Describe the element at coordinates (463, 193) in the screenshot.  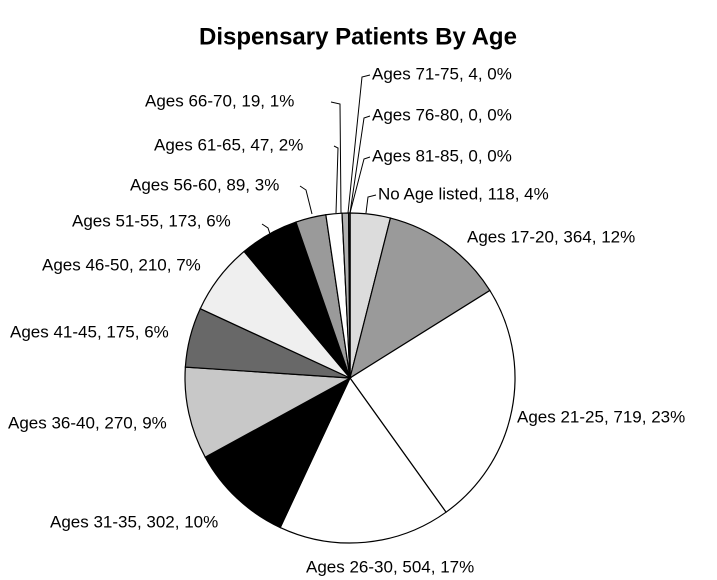
I see `data-label: No Age listed, 118, 4%` at that location.